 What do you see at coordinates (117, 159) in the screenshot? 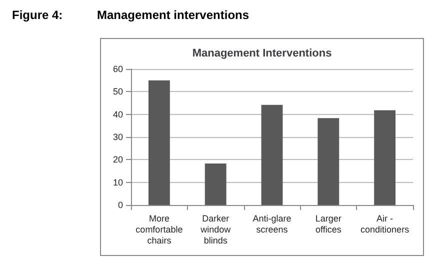
I see `y-tick-label: 20` at bounding box center [117, 159].